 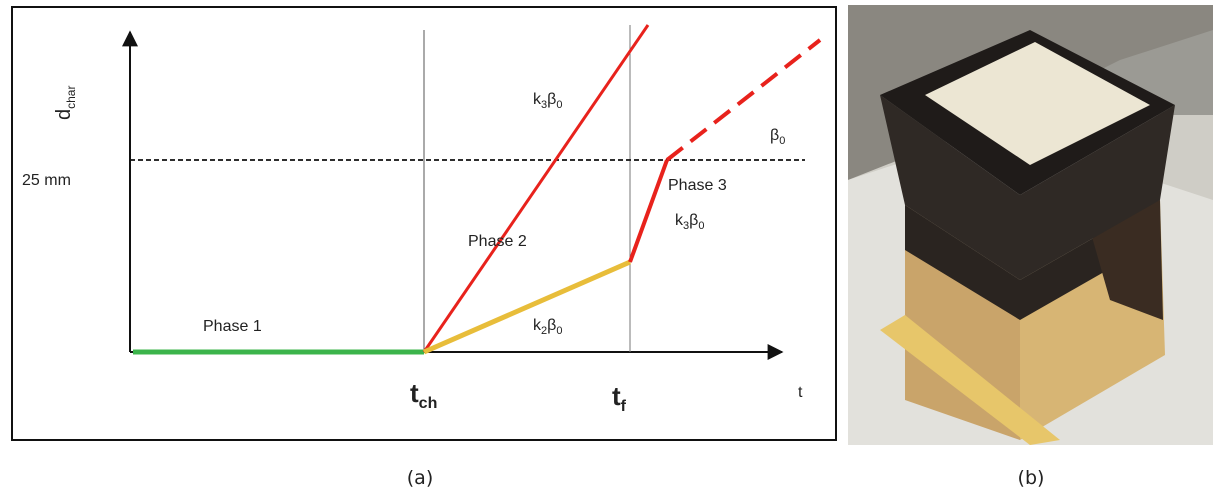 I want to click on phase-label: Phase 1, so click(x=232, y=326).